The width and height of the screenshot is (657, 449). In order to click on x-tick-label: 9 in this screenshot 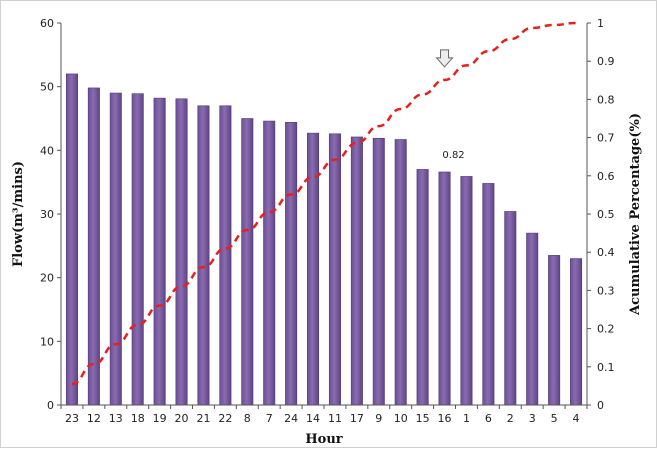, I will do `click(378, 418)`.